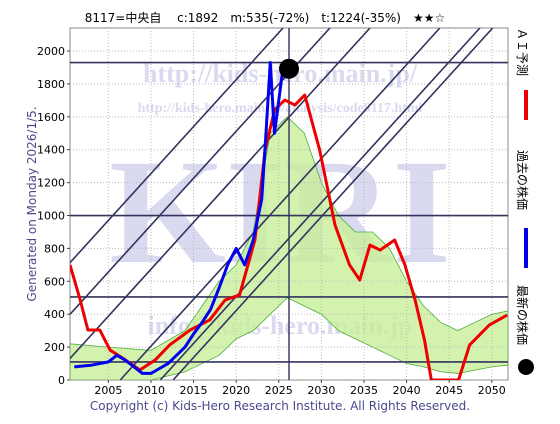 This screenshot has width=560, height=424. I want to click on y-tick-label: 1600, so click(51, 117).